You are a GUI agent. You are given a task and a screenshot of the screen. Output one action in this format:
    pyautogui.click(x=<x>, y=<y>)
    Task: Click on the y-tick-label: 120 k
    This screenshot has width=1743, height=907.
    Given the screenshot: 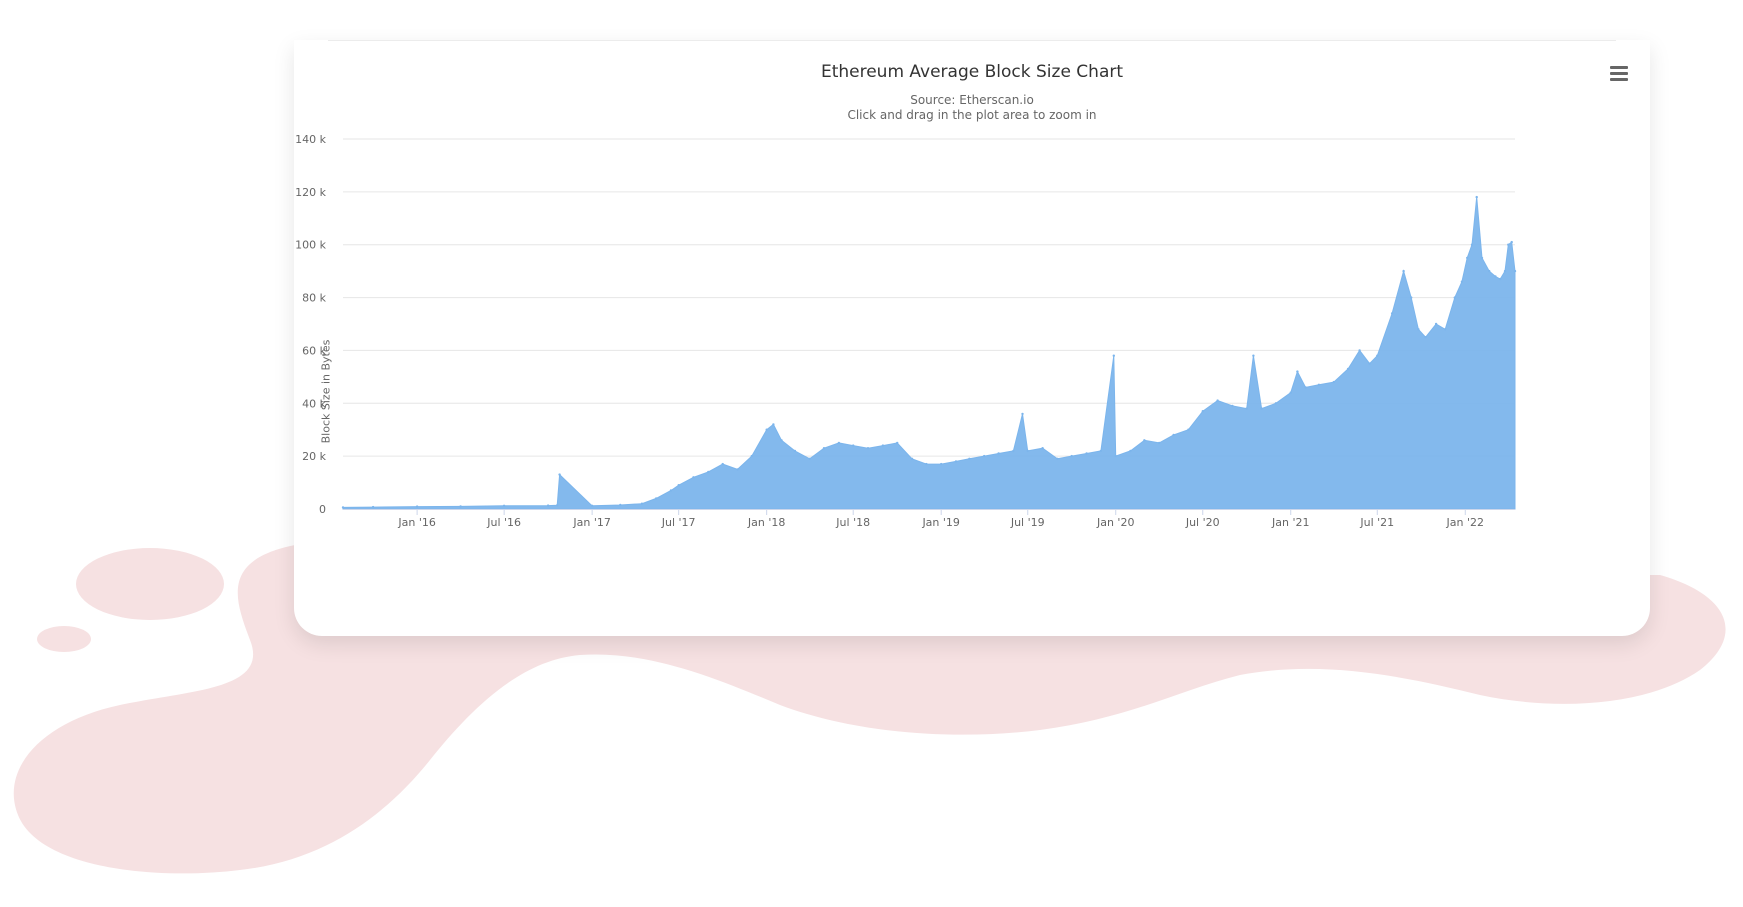 What is the action you would take?
    pyautogui.click(x=310, y=192)
    